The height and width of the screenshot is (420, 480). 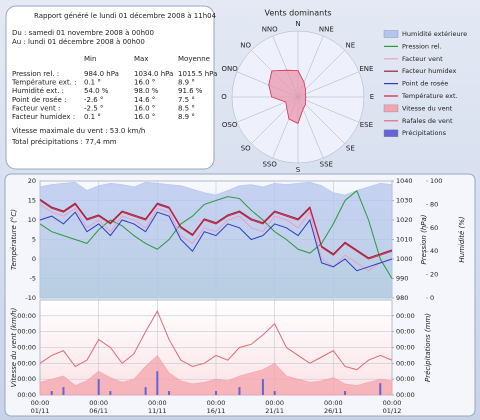 I want to click on legend-label: Facteur vent, so click(x=422, y=59).